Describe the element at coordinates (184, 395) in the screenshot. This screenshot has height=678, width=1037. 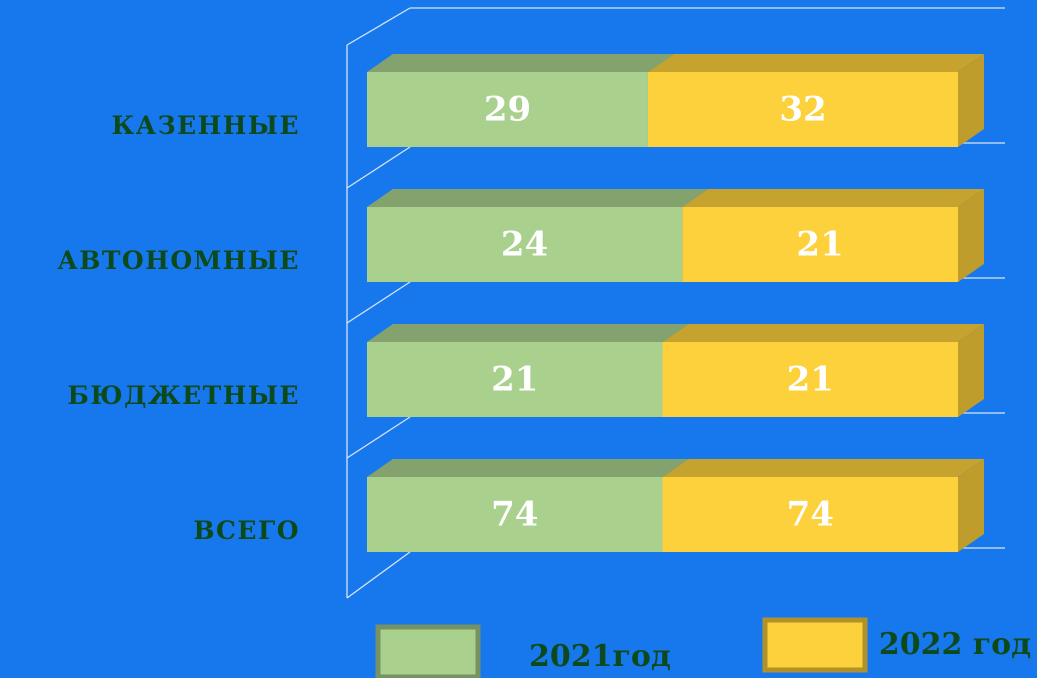
I see `category-label: БЮДЖЕТНЫЕ` at that location.